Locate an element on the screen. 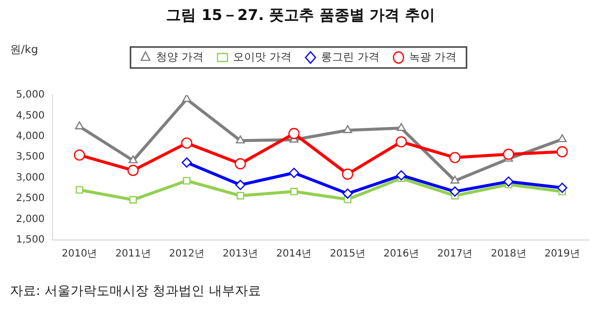 This screenshot has width=601, height=309. x-tick-label: 2016년 is located at coordinates (401, 254).